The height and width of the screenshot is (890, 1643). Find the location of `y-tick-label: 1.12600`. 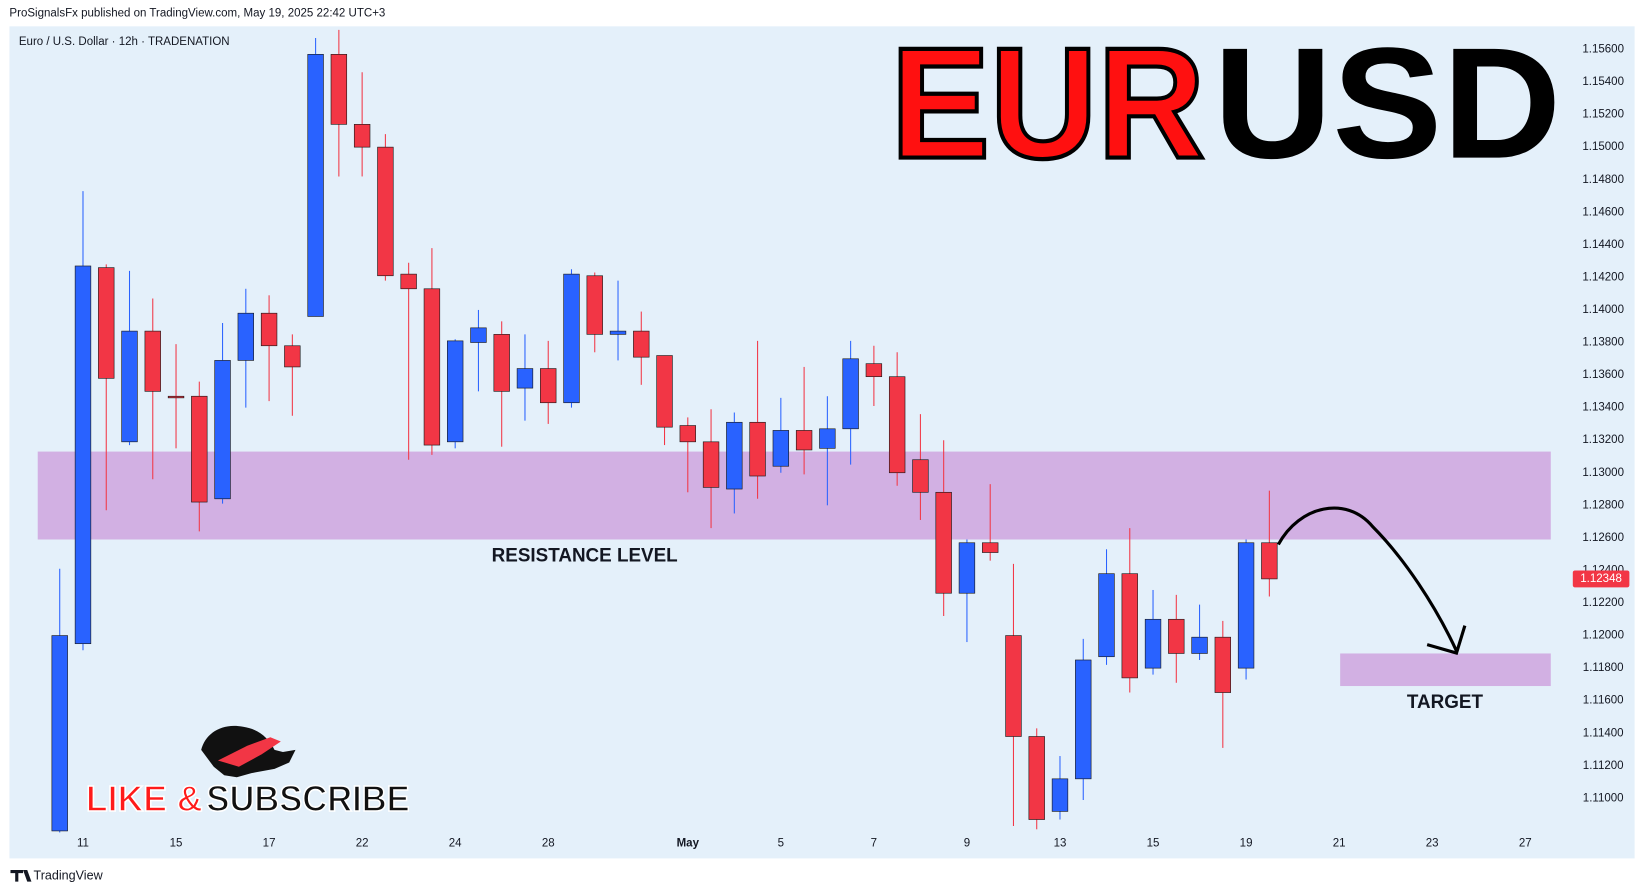

y-tick-label: 1.12600 is located at coordinates (1603, 538).